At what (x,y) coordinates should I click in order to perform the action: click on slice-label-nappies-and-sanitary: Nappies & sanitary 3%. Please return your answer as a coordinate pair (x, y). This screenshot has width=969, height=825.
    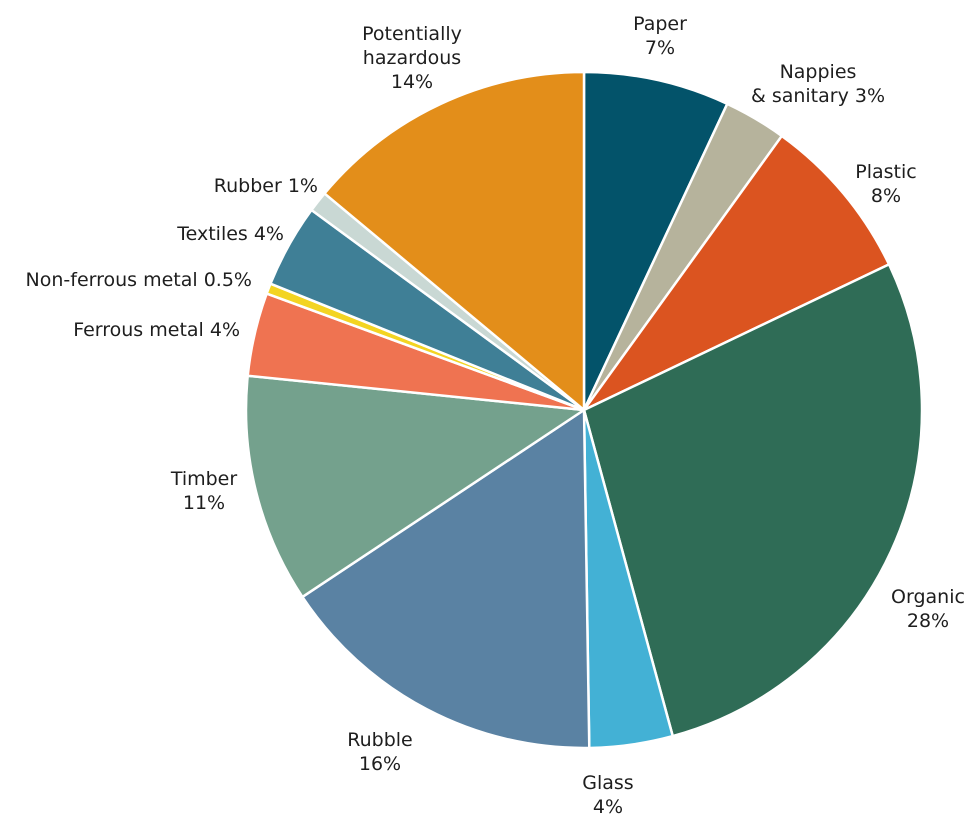
    Looking at the image, I should click on (818, 84).